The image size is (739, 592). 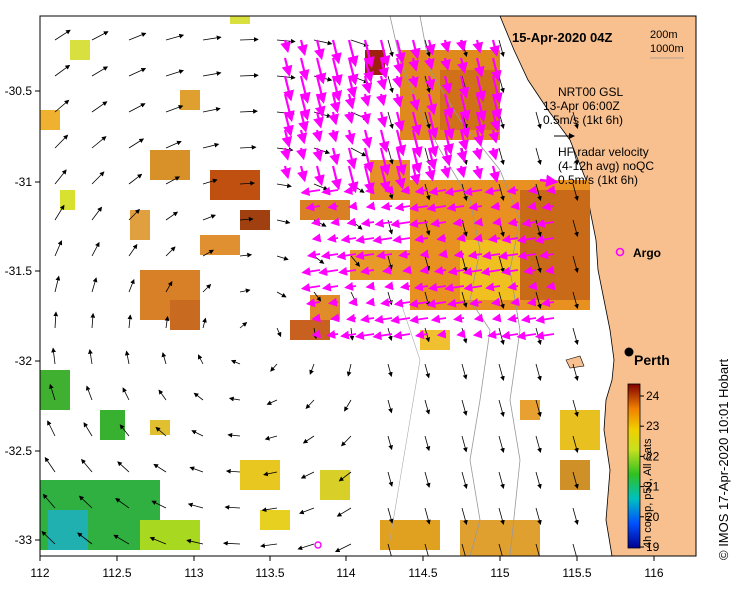 I want to click on x-tick-label: 114, so click(x=345, y=573).